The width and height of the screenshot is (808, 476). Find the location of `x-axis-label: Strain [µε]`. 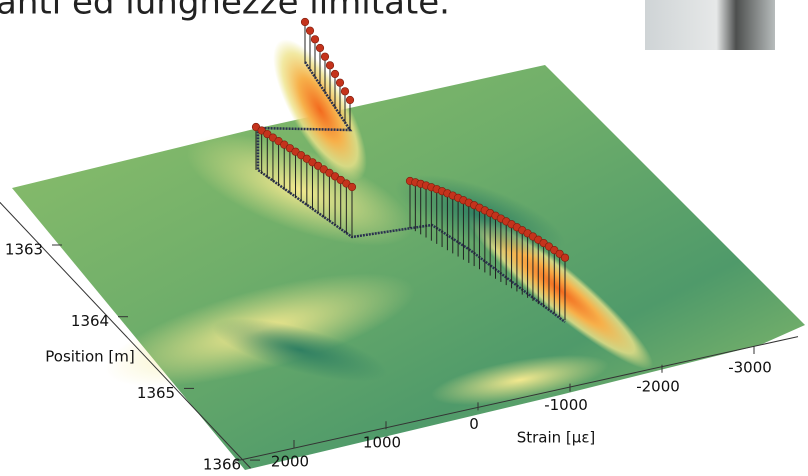

x-axis-label: Strain [µε] is located at coordinates (556, 438).